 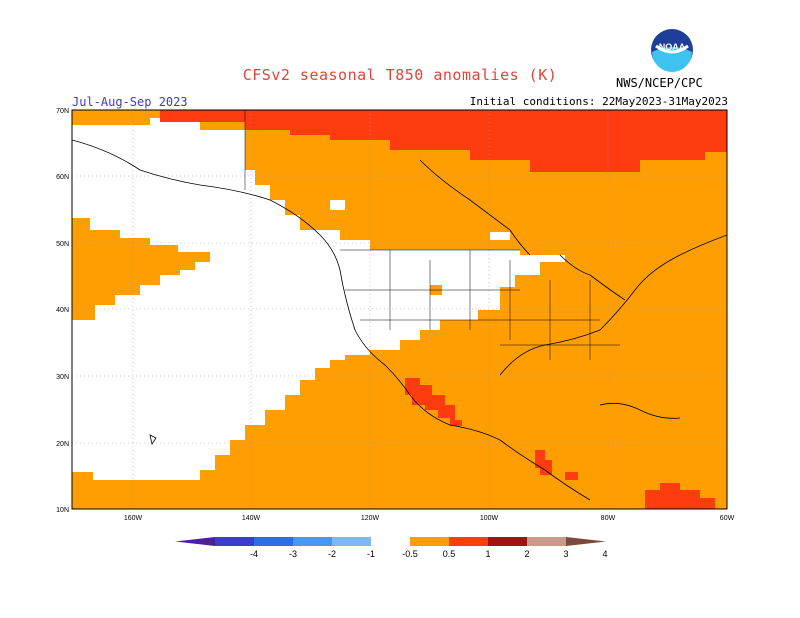 What do you see at coordinates (254, 554) in the screenshot?
I see `colorbar-tick-label: -4` at bounding box center [254, 554].